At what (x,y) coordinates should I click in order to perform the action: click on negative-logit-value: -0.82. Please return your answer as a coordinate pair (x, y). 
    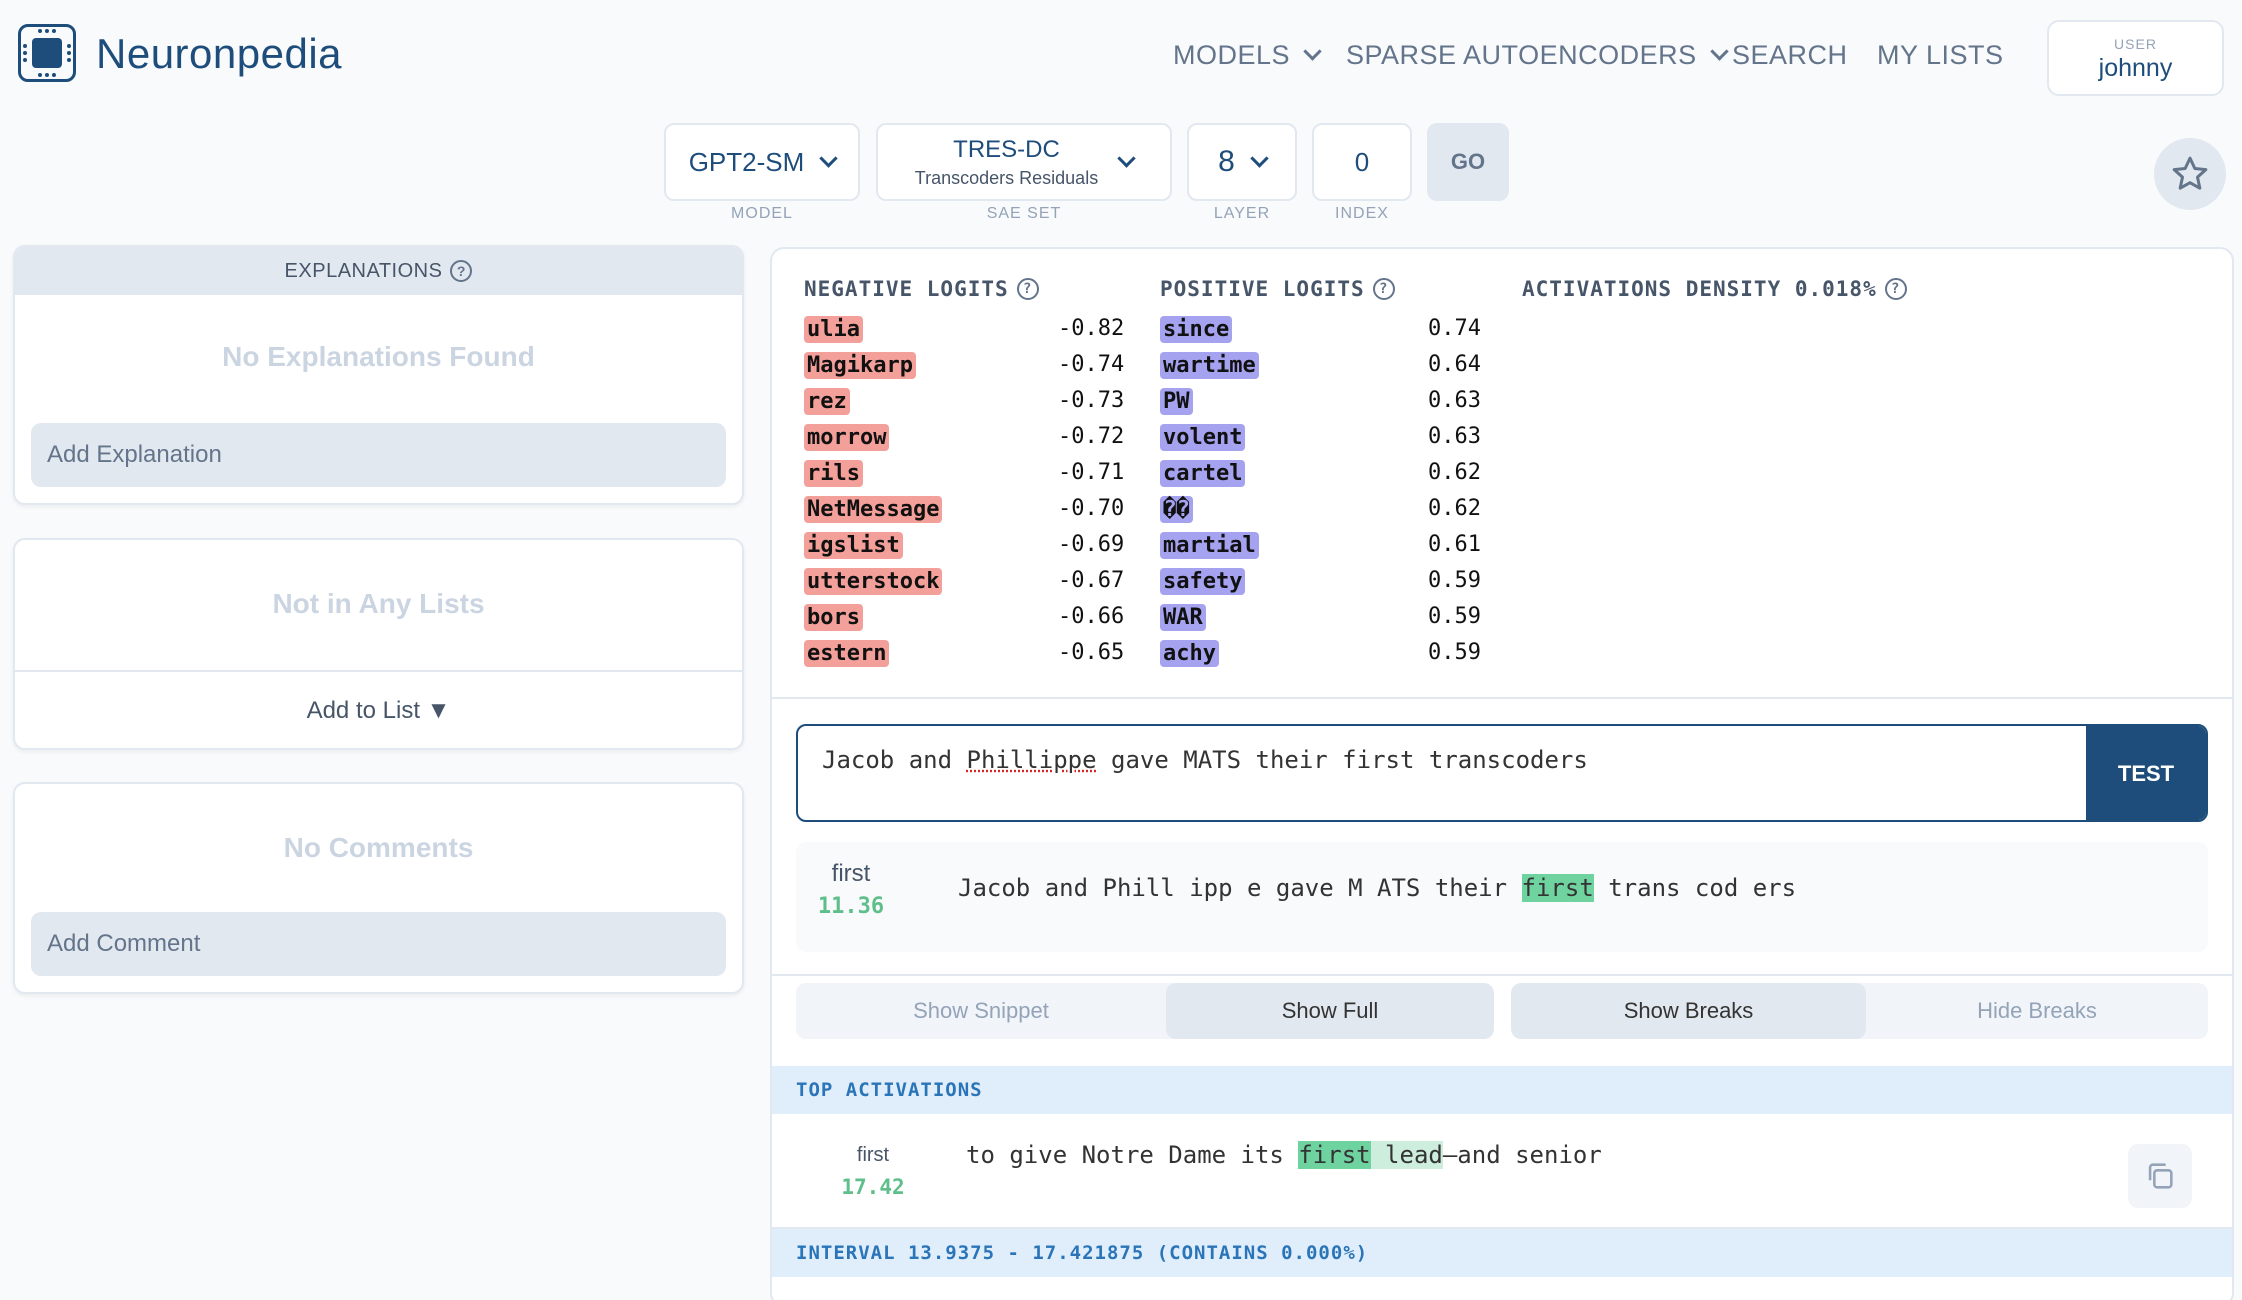
    Looking at the image, I should click on (1091, 328).